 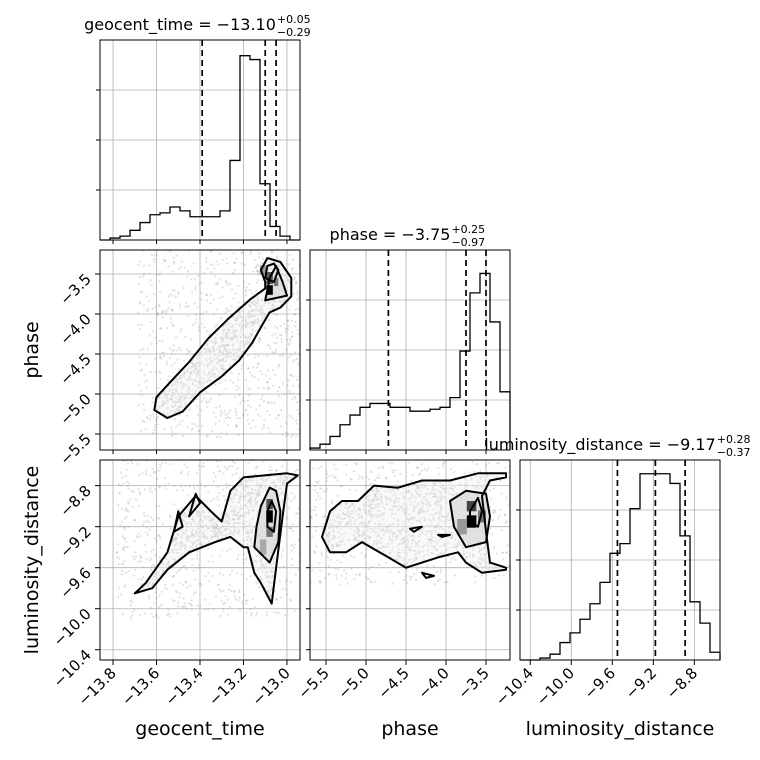 I want to click on scatter-panel-geocent_time-phase, so click(x=200, y=350).